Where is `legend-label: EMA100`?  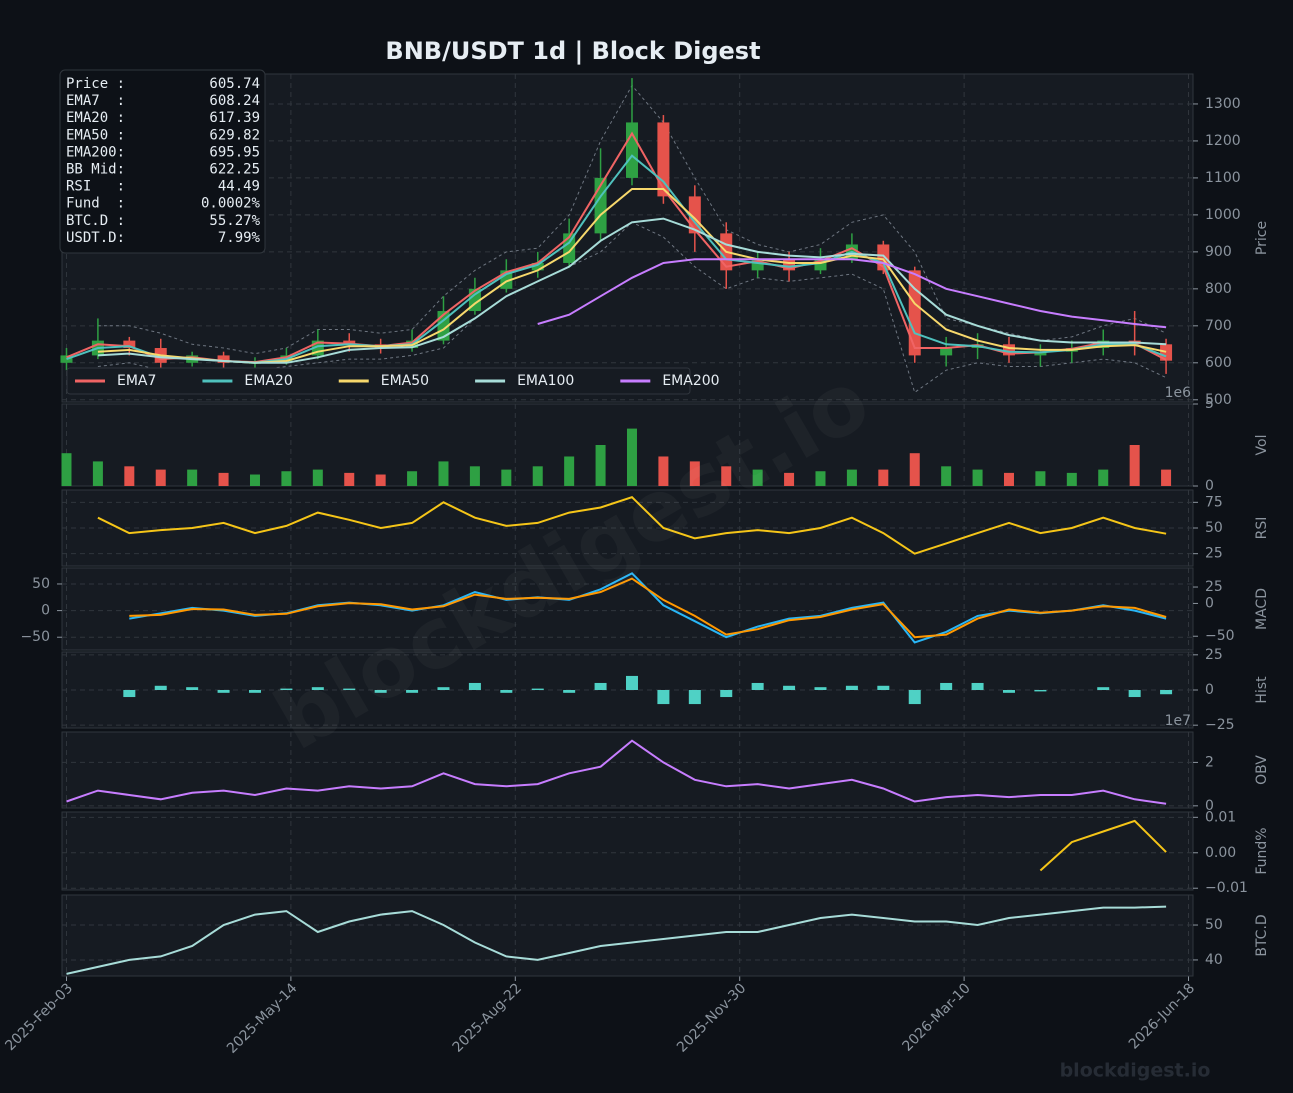
legend-label: EMA100 is located at coordinates (545, 381).